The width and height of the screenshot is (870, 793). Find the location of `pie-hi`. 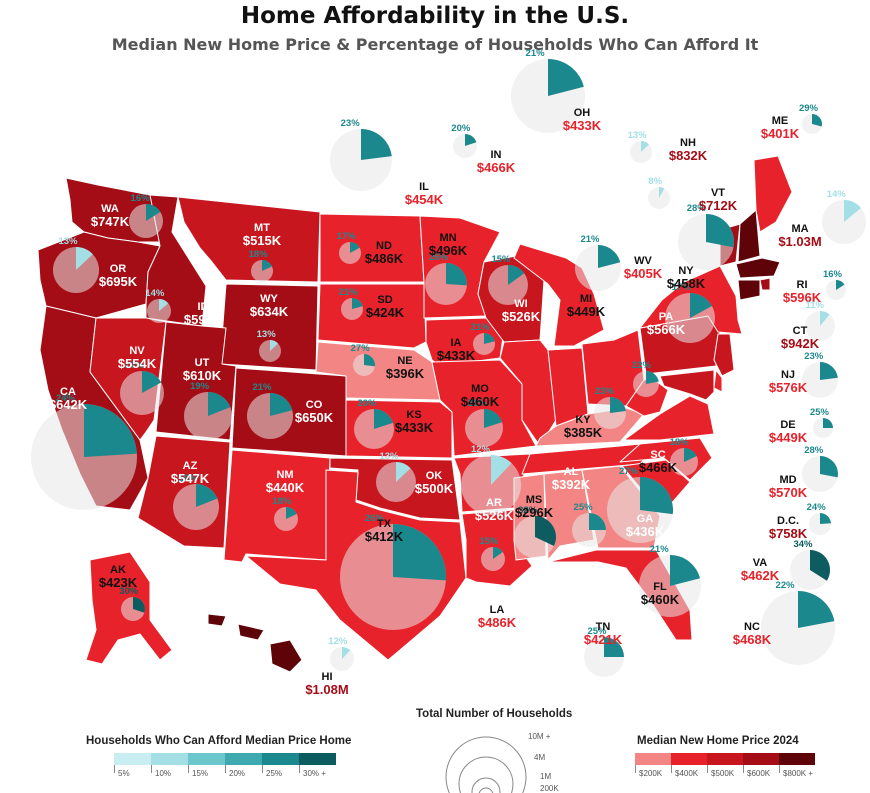

pie-hi is located at coordinates (342, 659).